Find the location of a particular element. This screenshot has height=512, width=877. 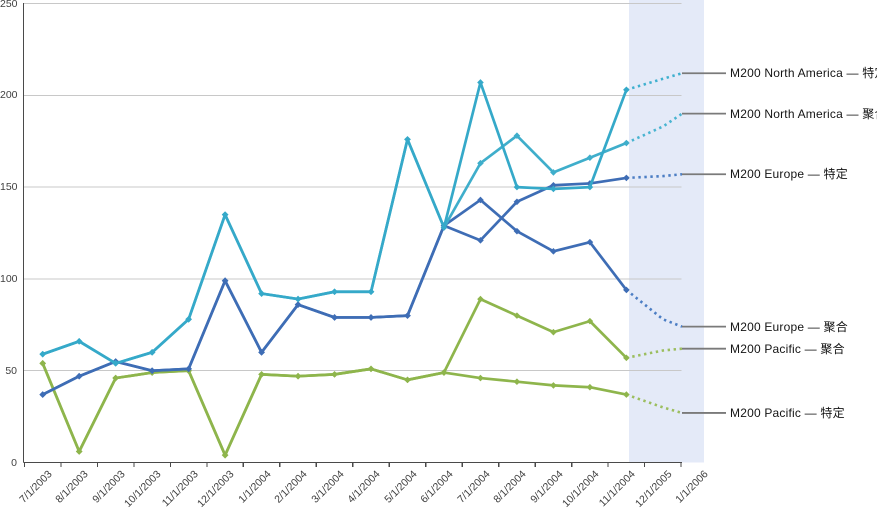

forecast-region is located at coordinates (666, 231).